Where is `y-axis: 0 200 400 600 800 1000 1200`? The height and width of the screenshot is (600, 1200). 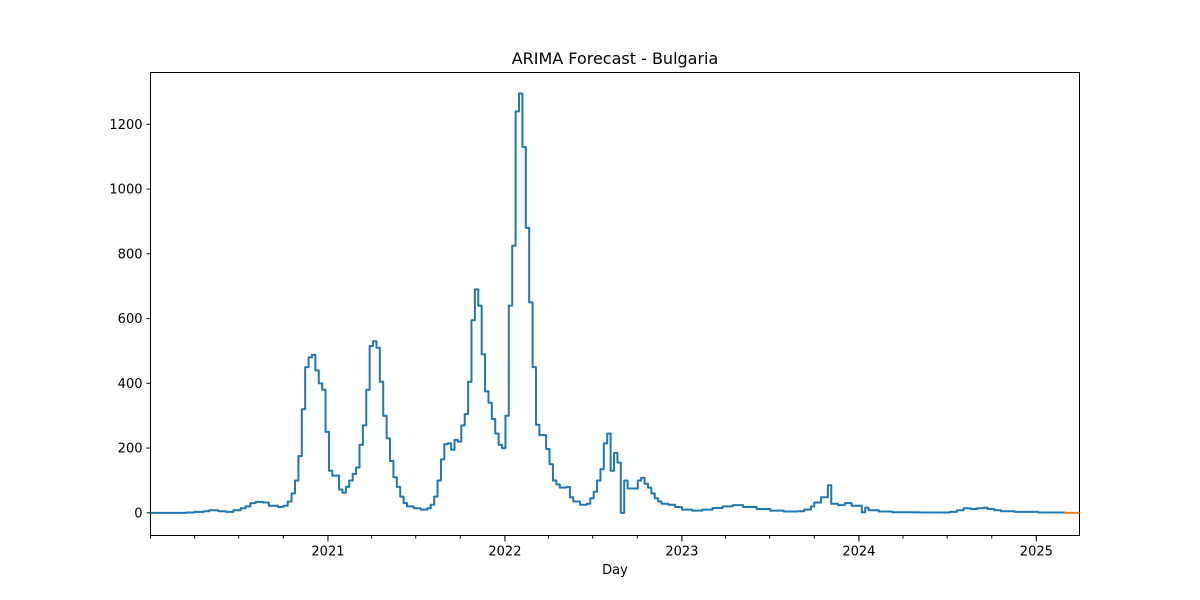
y-axis: 0 200 400 600 800 1000 1200 is located at coordinates (130, 319).